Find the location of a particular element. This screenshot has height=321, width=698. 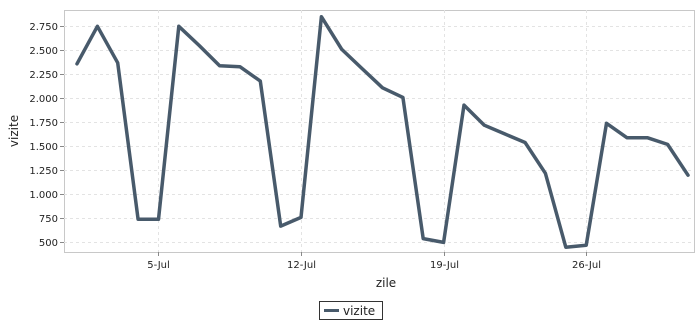

legend: vizite is located at coordinates (351, 310).